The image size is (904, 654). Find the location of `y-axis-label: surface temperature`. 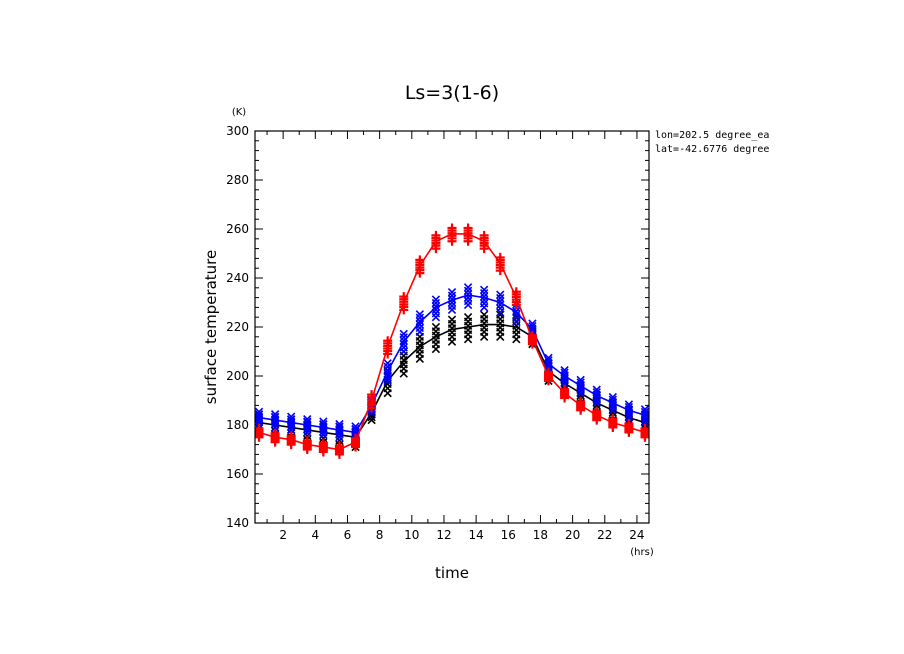

y-axis-label: surface temperature is located at coordinates (211, 327).